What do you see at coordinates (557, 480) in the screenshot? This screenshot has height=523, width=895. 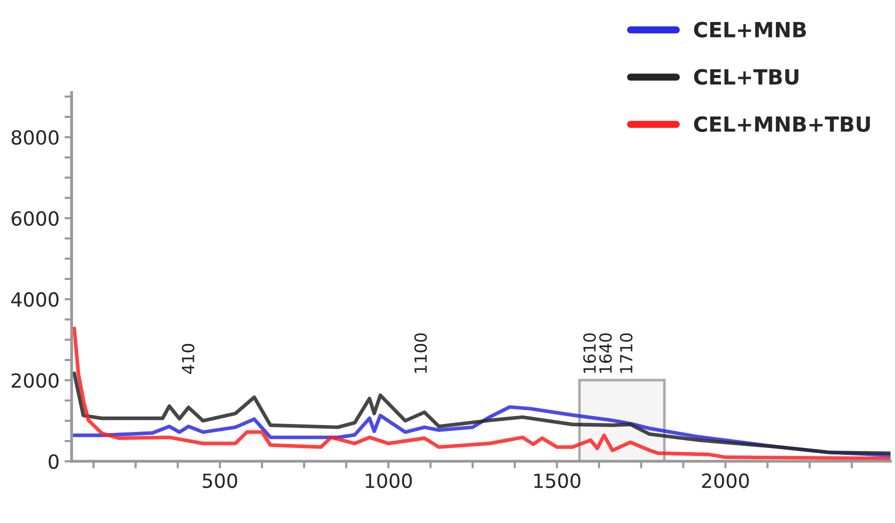 I see `x-tick-label: 1500` at bounding box center [557, 480].